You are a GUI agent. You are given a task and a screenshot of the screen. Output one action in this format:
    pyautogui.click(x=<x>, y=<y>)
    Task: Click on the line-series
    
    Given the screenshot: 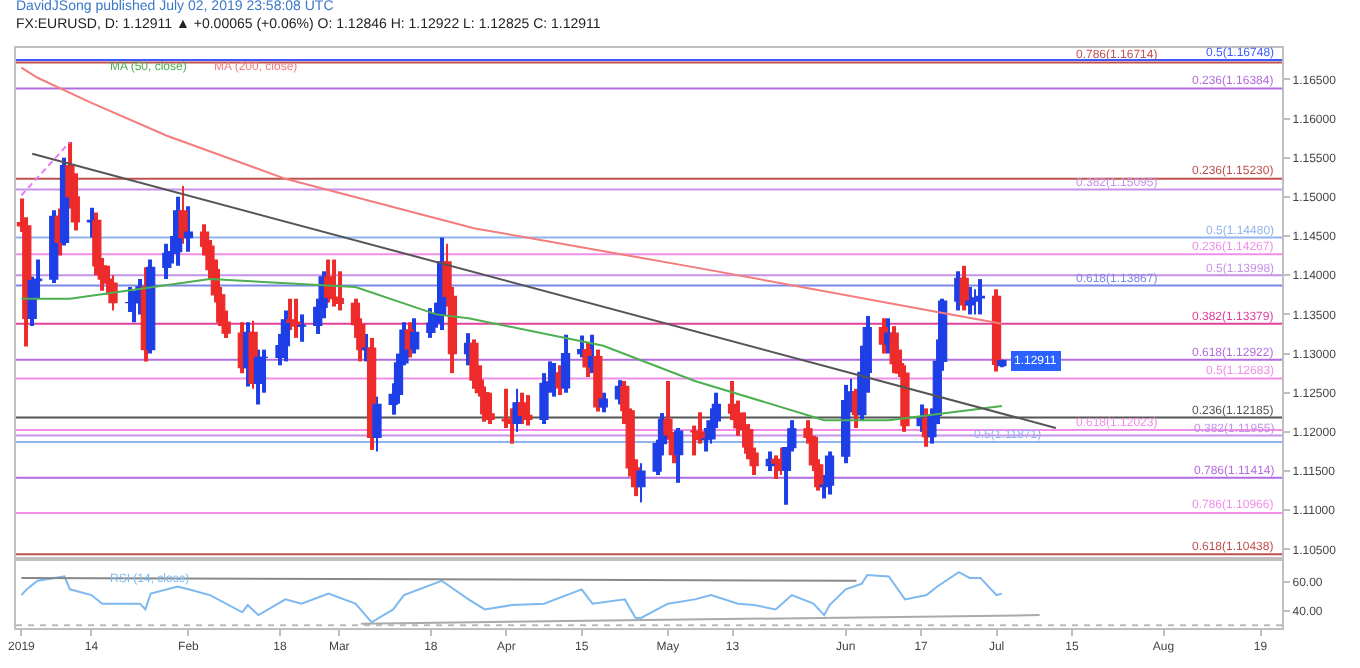 What is the action you would take?
    pyautogui.click(x=511, y=597)
    